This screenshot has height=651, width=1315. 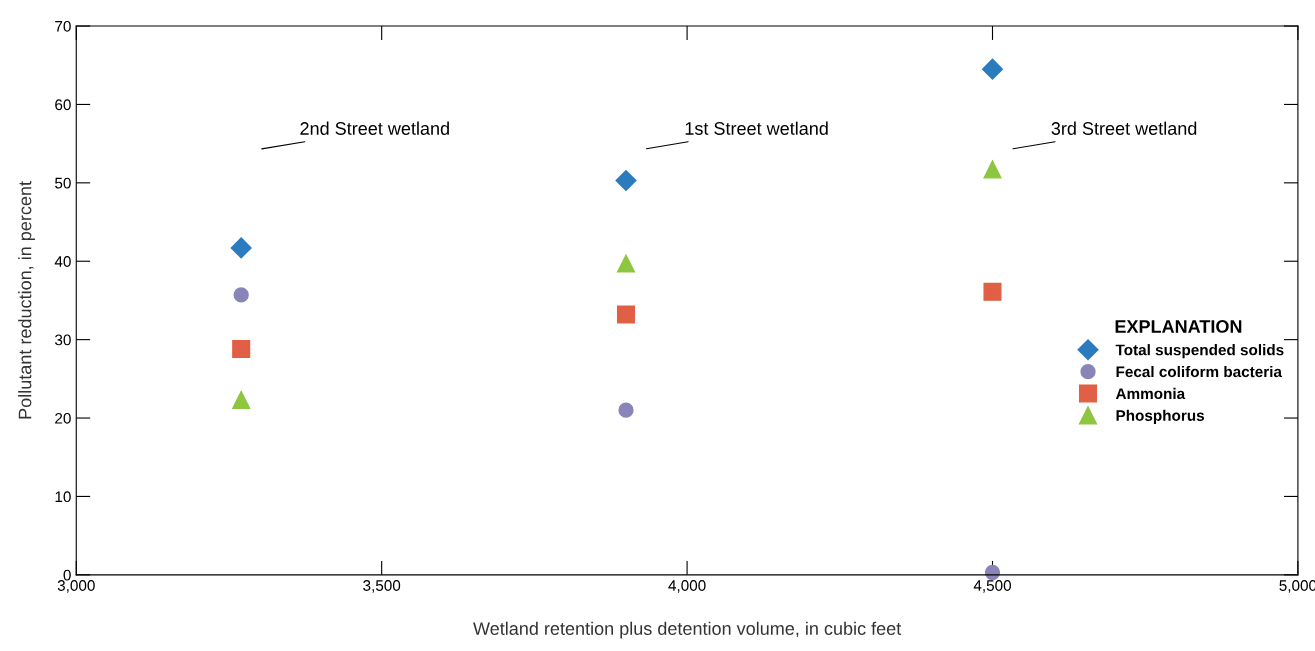 What do you see at coordinates (374, 128) in the screenshot?
I see `annotation: 2nd Street wetland` at bounding box center [374, 128].